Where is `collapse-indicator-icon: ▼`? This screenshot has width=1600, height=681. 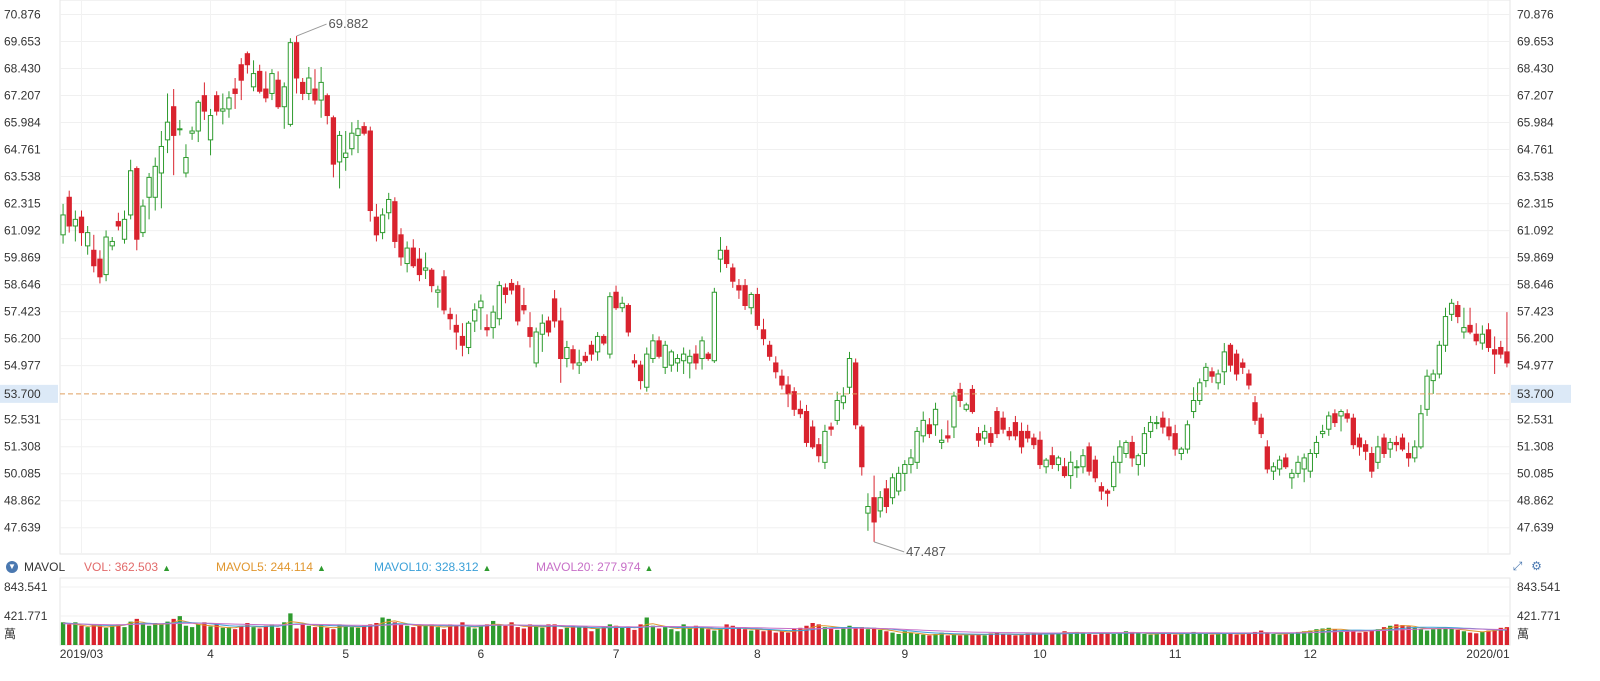
collapse-indicator-icon: ▼ is located at coordinates (12, 567).